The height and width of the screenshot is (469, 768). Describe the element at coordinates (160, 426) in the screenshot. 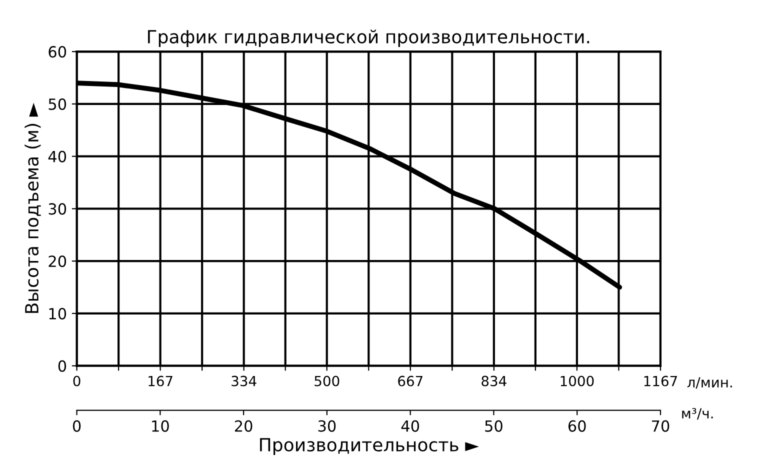

I see `x-tick-label: 10` at that location.